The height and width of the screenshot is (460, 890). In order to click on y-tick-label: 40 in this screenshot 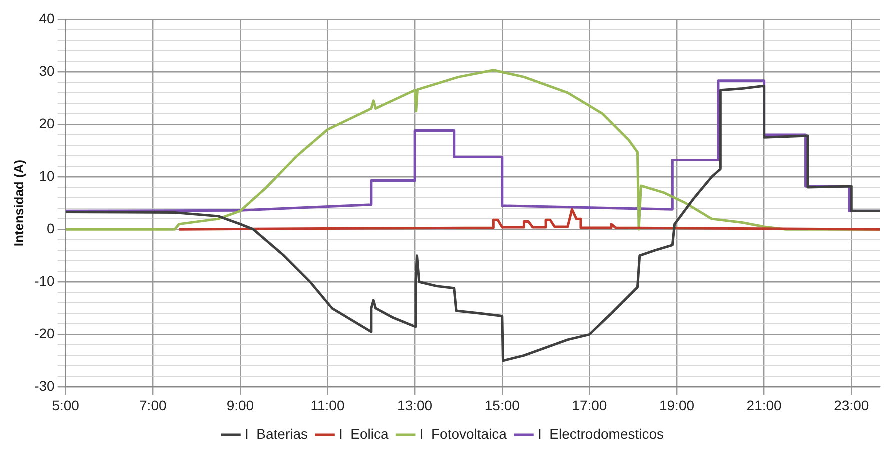, I will do `click(47, 18)`.